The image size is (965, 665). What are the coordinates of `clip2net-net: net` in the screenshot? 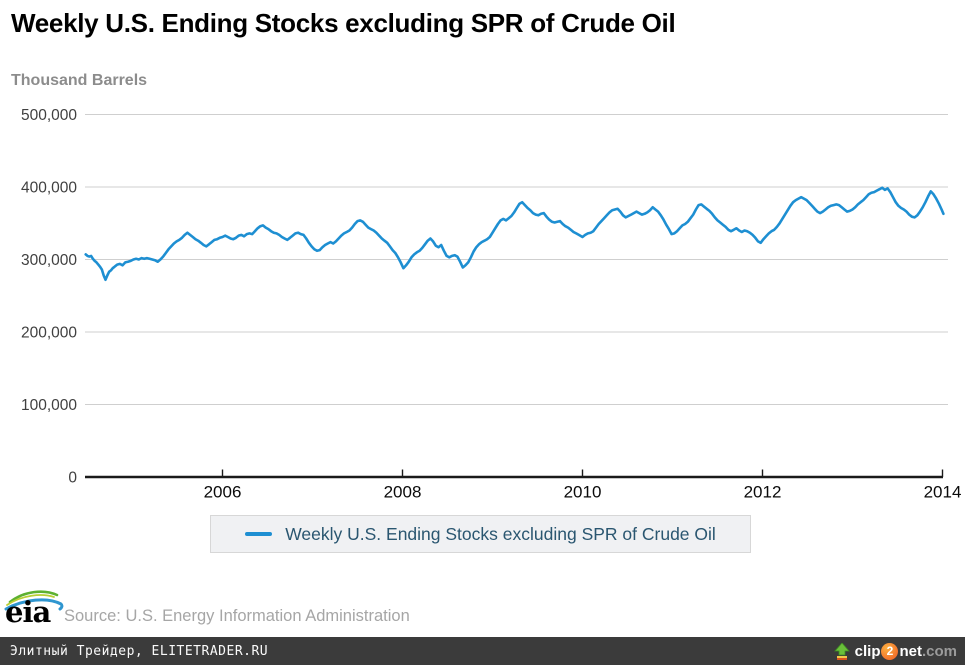 It's located at (910, 651).